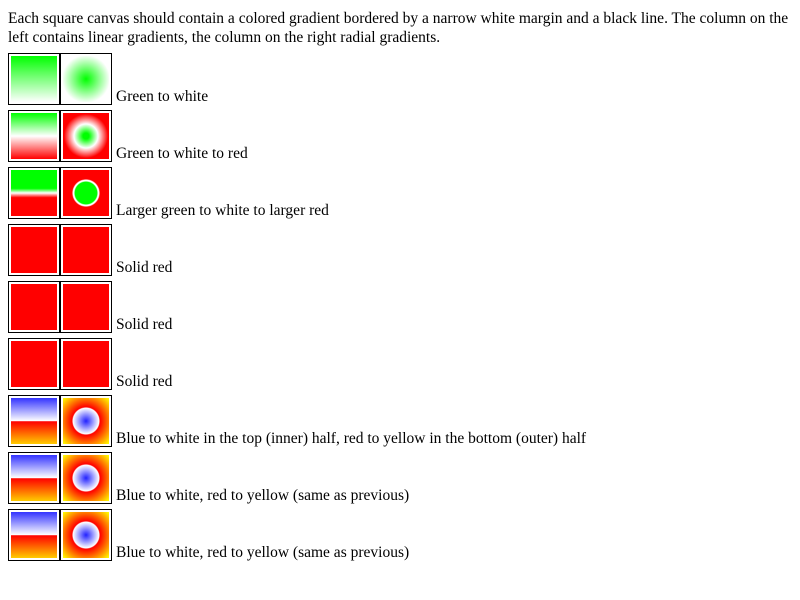  What do you see at coordinates (400, 76) in the screenshot?
I see `gradient-row: Green to white` at bounding box center [400, 76].